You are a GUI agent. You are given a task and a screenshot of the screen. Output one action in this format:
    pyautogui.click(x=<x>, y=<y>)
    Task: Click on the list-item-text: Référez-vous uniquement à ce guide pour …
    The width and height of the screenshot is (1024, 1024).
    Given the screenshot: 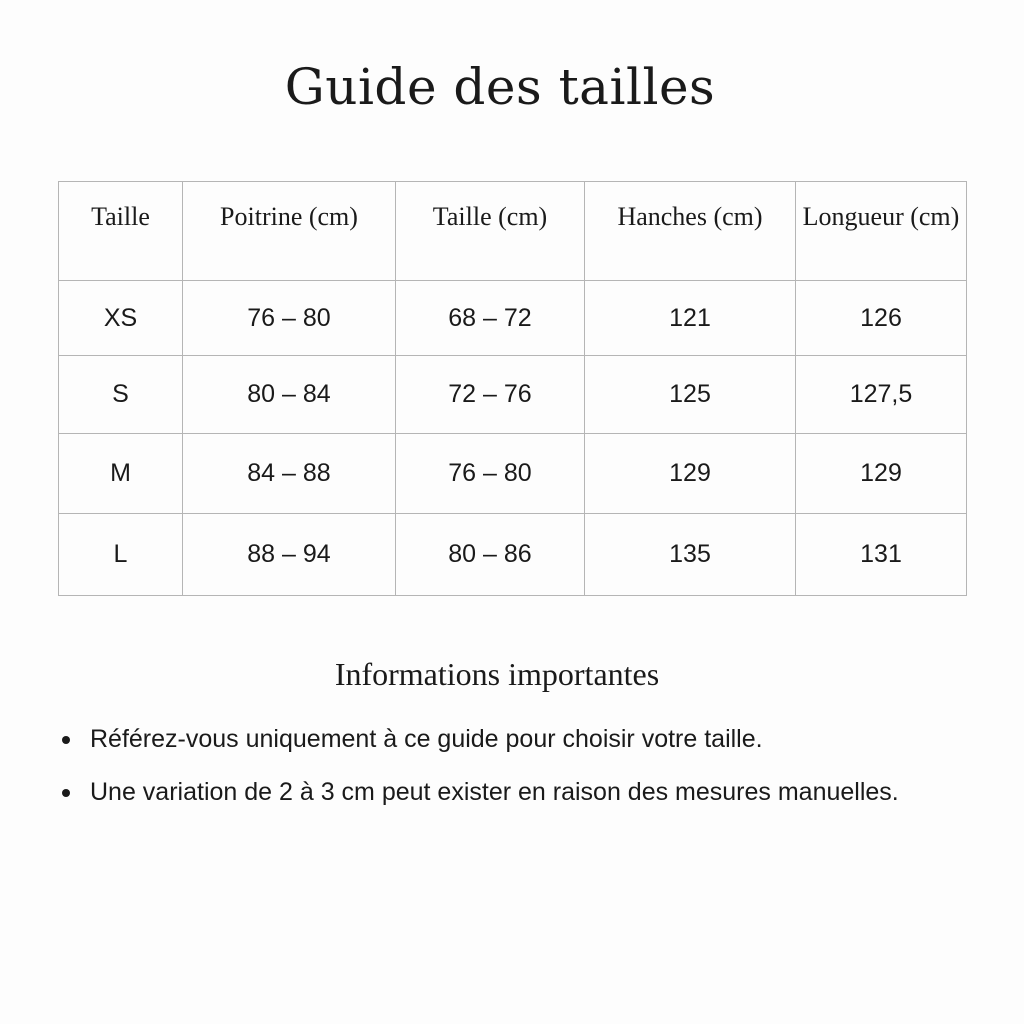 What is the action you would take?
    pyautogui.click(x=426, y=739)
    